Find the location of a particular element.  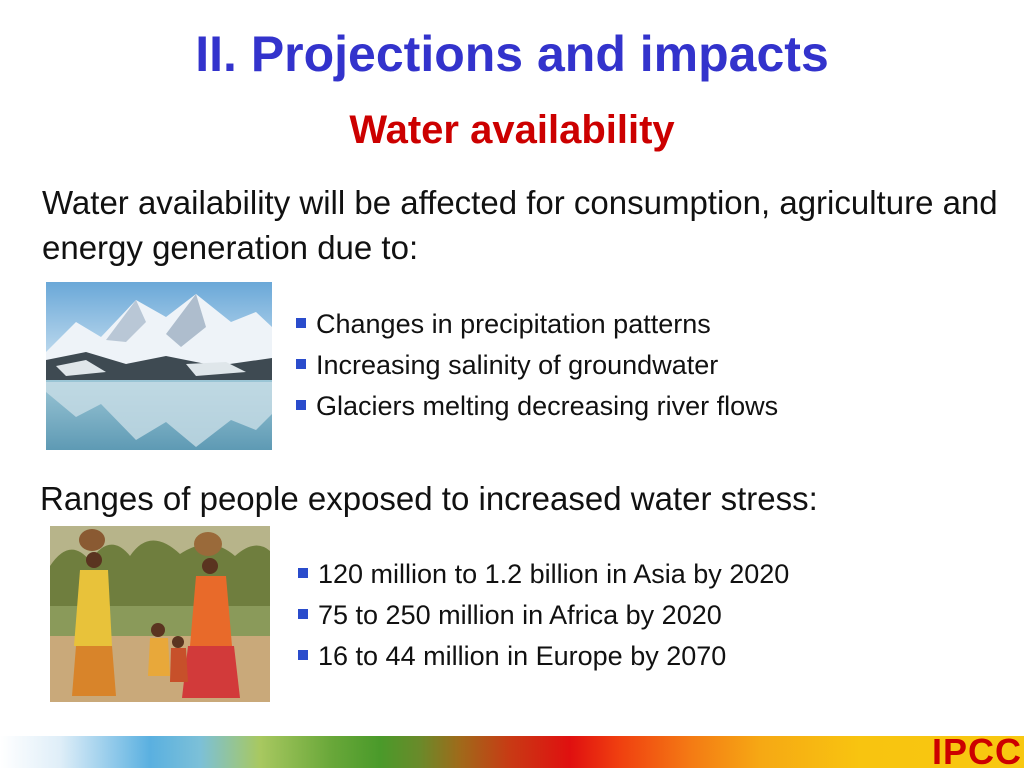

ipcc-logo: IPCC is located at coordinates (976, 749).